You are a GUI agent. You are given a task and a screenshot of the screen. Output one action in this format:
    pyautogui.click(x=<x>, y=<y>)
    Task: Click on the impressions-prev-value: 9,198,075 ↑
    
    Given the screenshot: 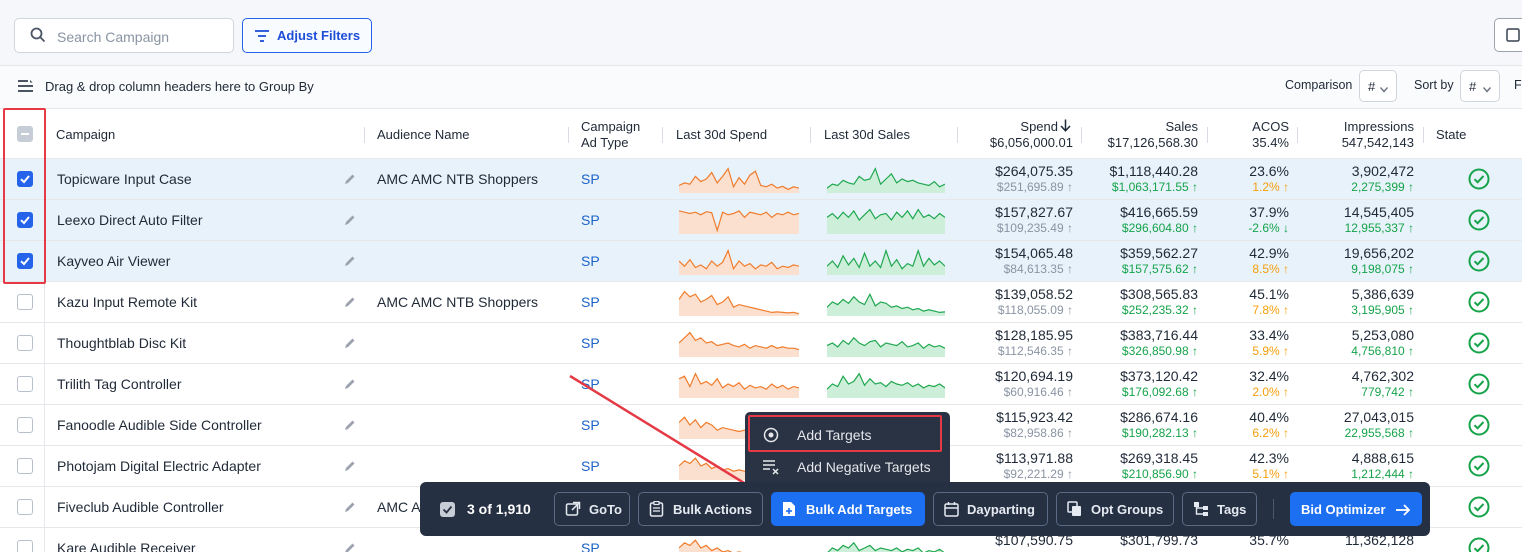 What is the action you would take?
    pyautogui.click(x=1382, y=269)
    